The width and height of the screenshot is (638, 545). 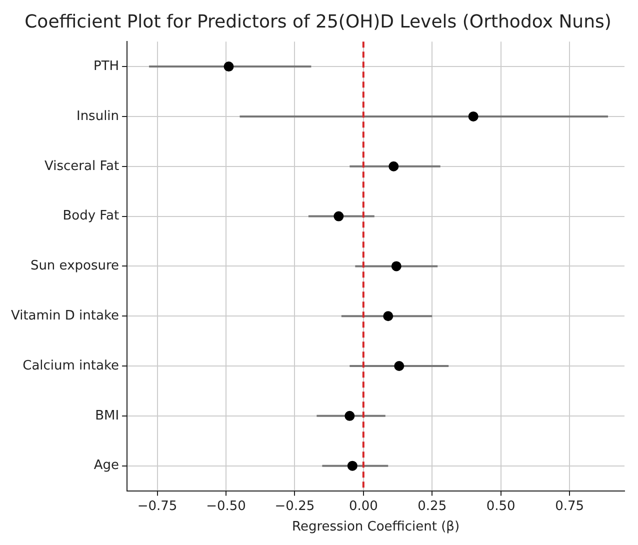 I want to click on x-tick-label: −0.25, so click(x=294, y=506).